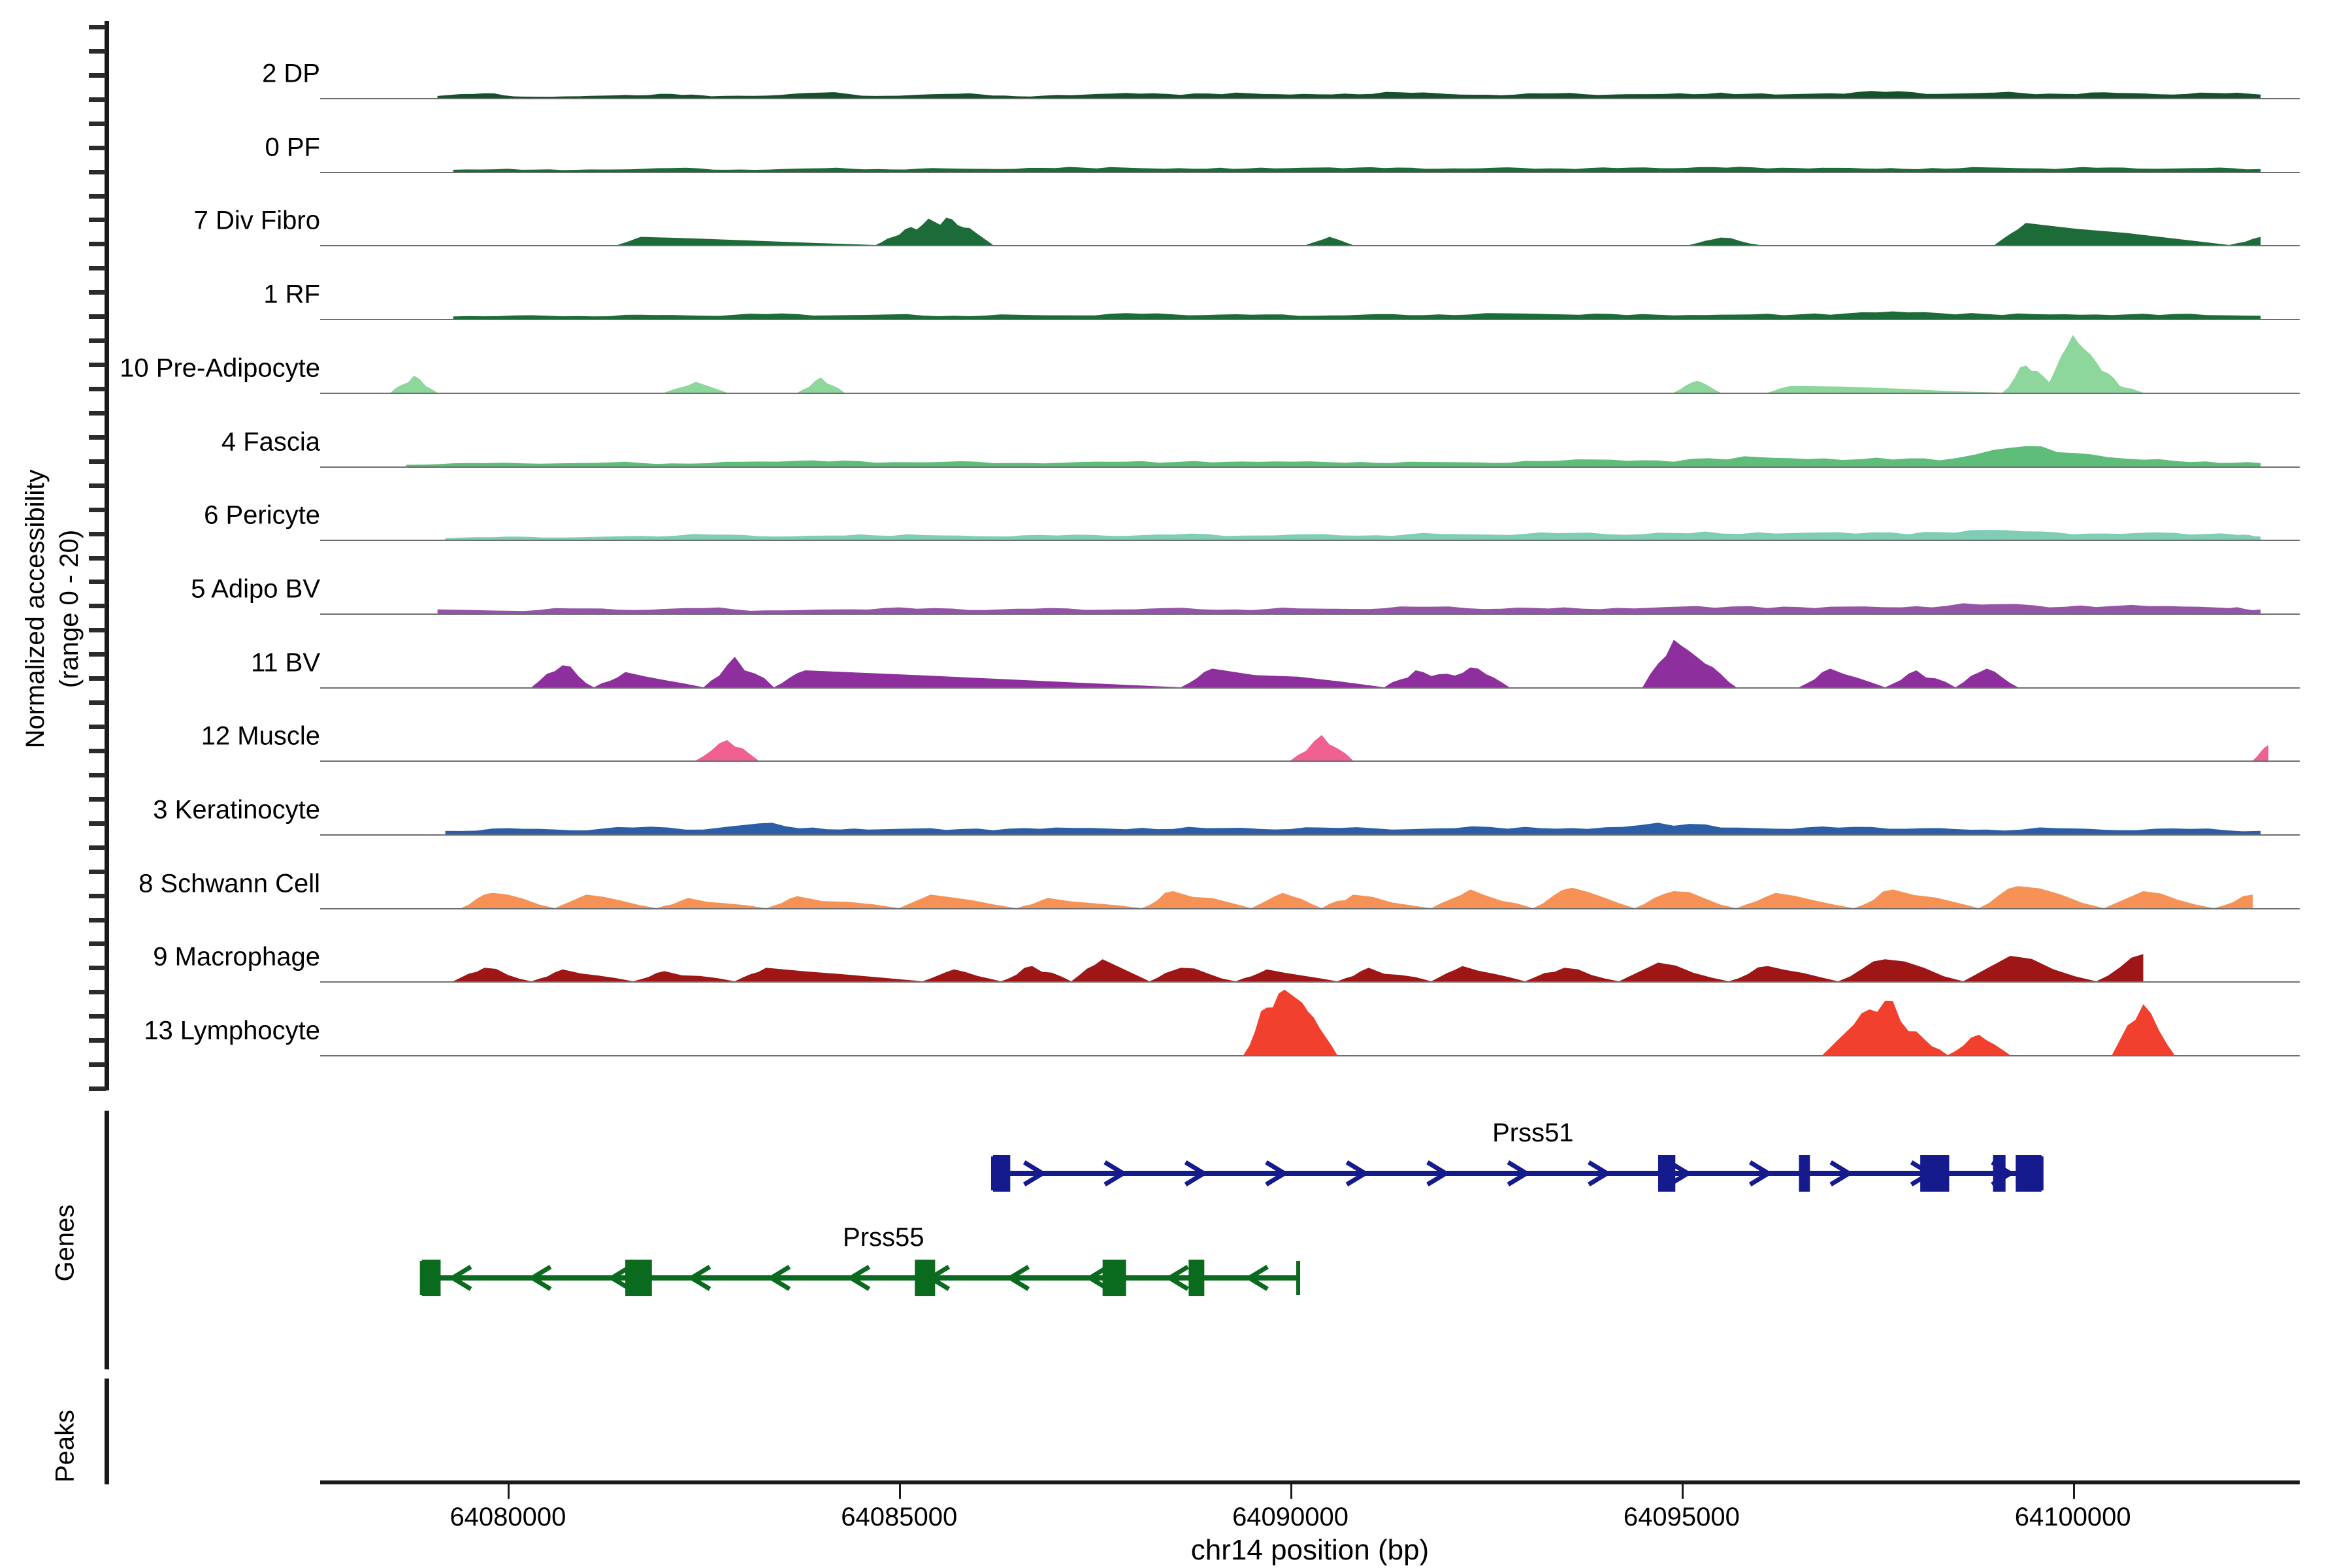  Describe the element at coordinates (1310, 1482) in the screenshot. I see `x-axis-line` at that location.